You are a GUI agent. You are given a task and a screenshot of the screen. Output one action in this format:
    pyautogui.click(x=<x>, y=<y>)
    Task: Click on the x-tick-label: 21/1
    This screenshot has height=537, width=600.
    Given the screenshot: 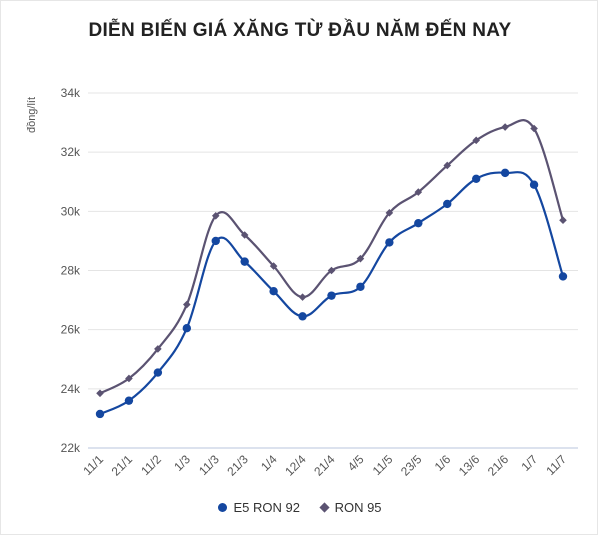 What is the action you would take?
    pyautogui.click(x=122, y=465)
    